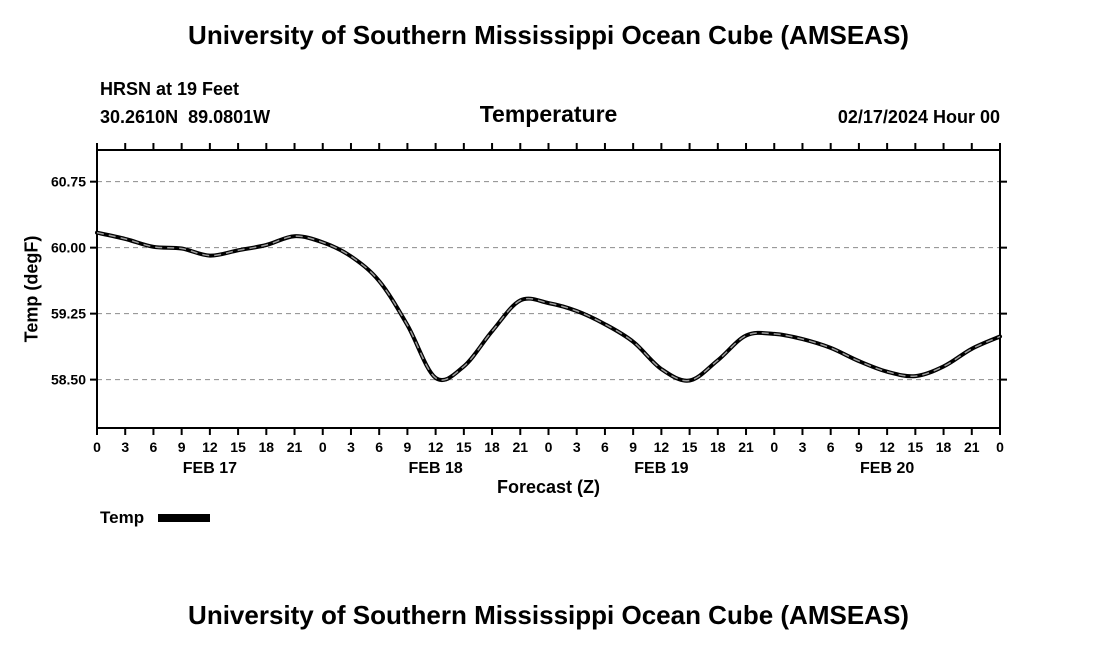 The image size is (1100, 650). Describe the element at coordinates (887, 468) in the screenshot. I see `svg-text: FEB 20` at that location.